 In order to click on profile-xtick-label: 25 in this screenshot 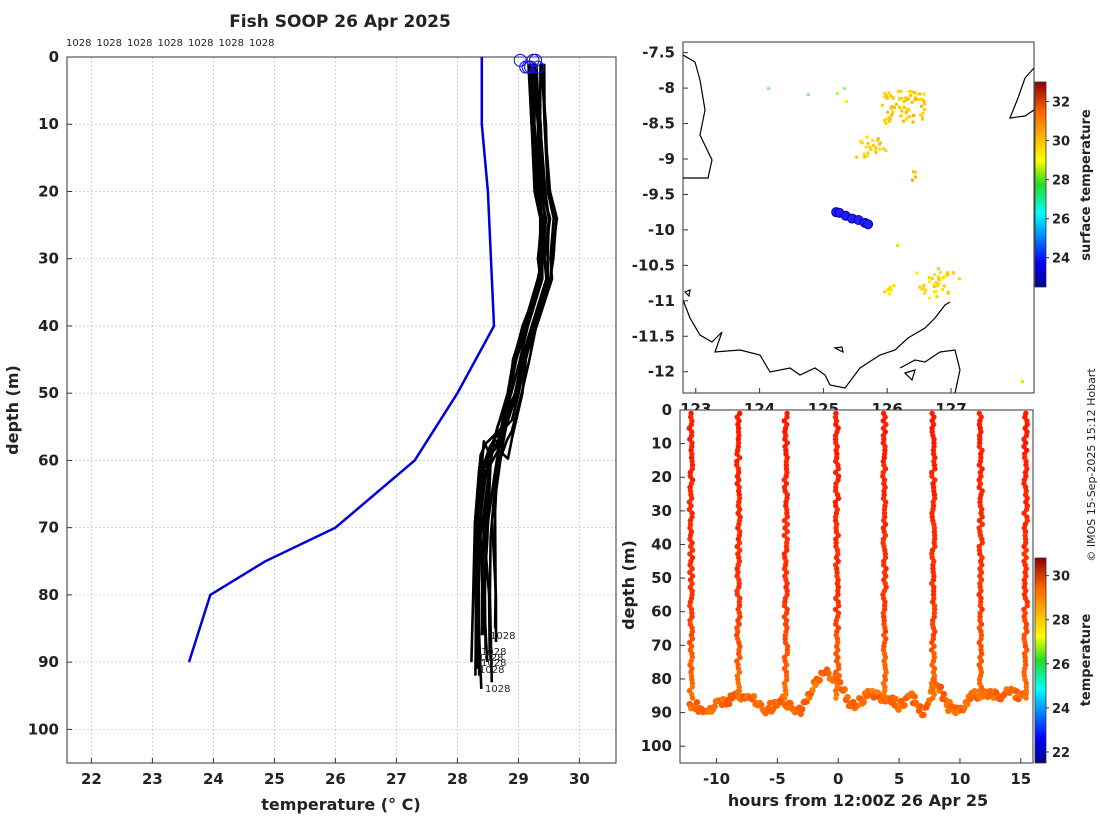, I will do `click(274, 779)`.